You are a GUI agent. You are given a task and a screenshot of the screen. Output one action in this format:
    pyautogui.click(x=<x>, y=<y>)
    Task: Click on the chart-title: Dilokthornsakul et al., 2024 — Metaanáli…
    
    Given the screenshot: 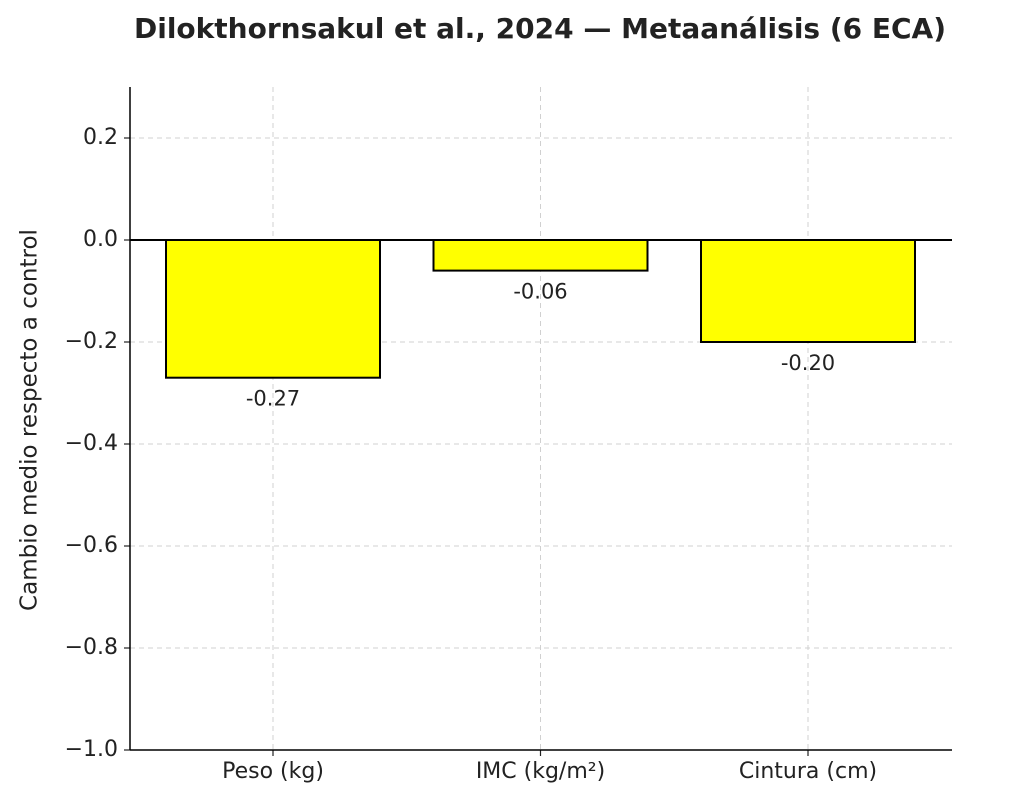 What is the action you would take?
    pyautogui.click(x=540, y=28)
    